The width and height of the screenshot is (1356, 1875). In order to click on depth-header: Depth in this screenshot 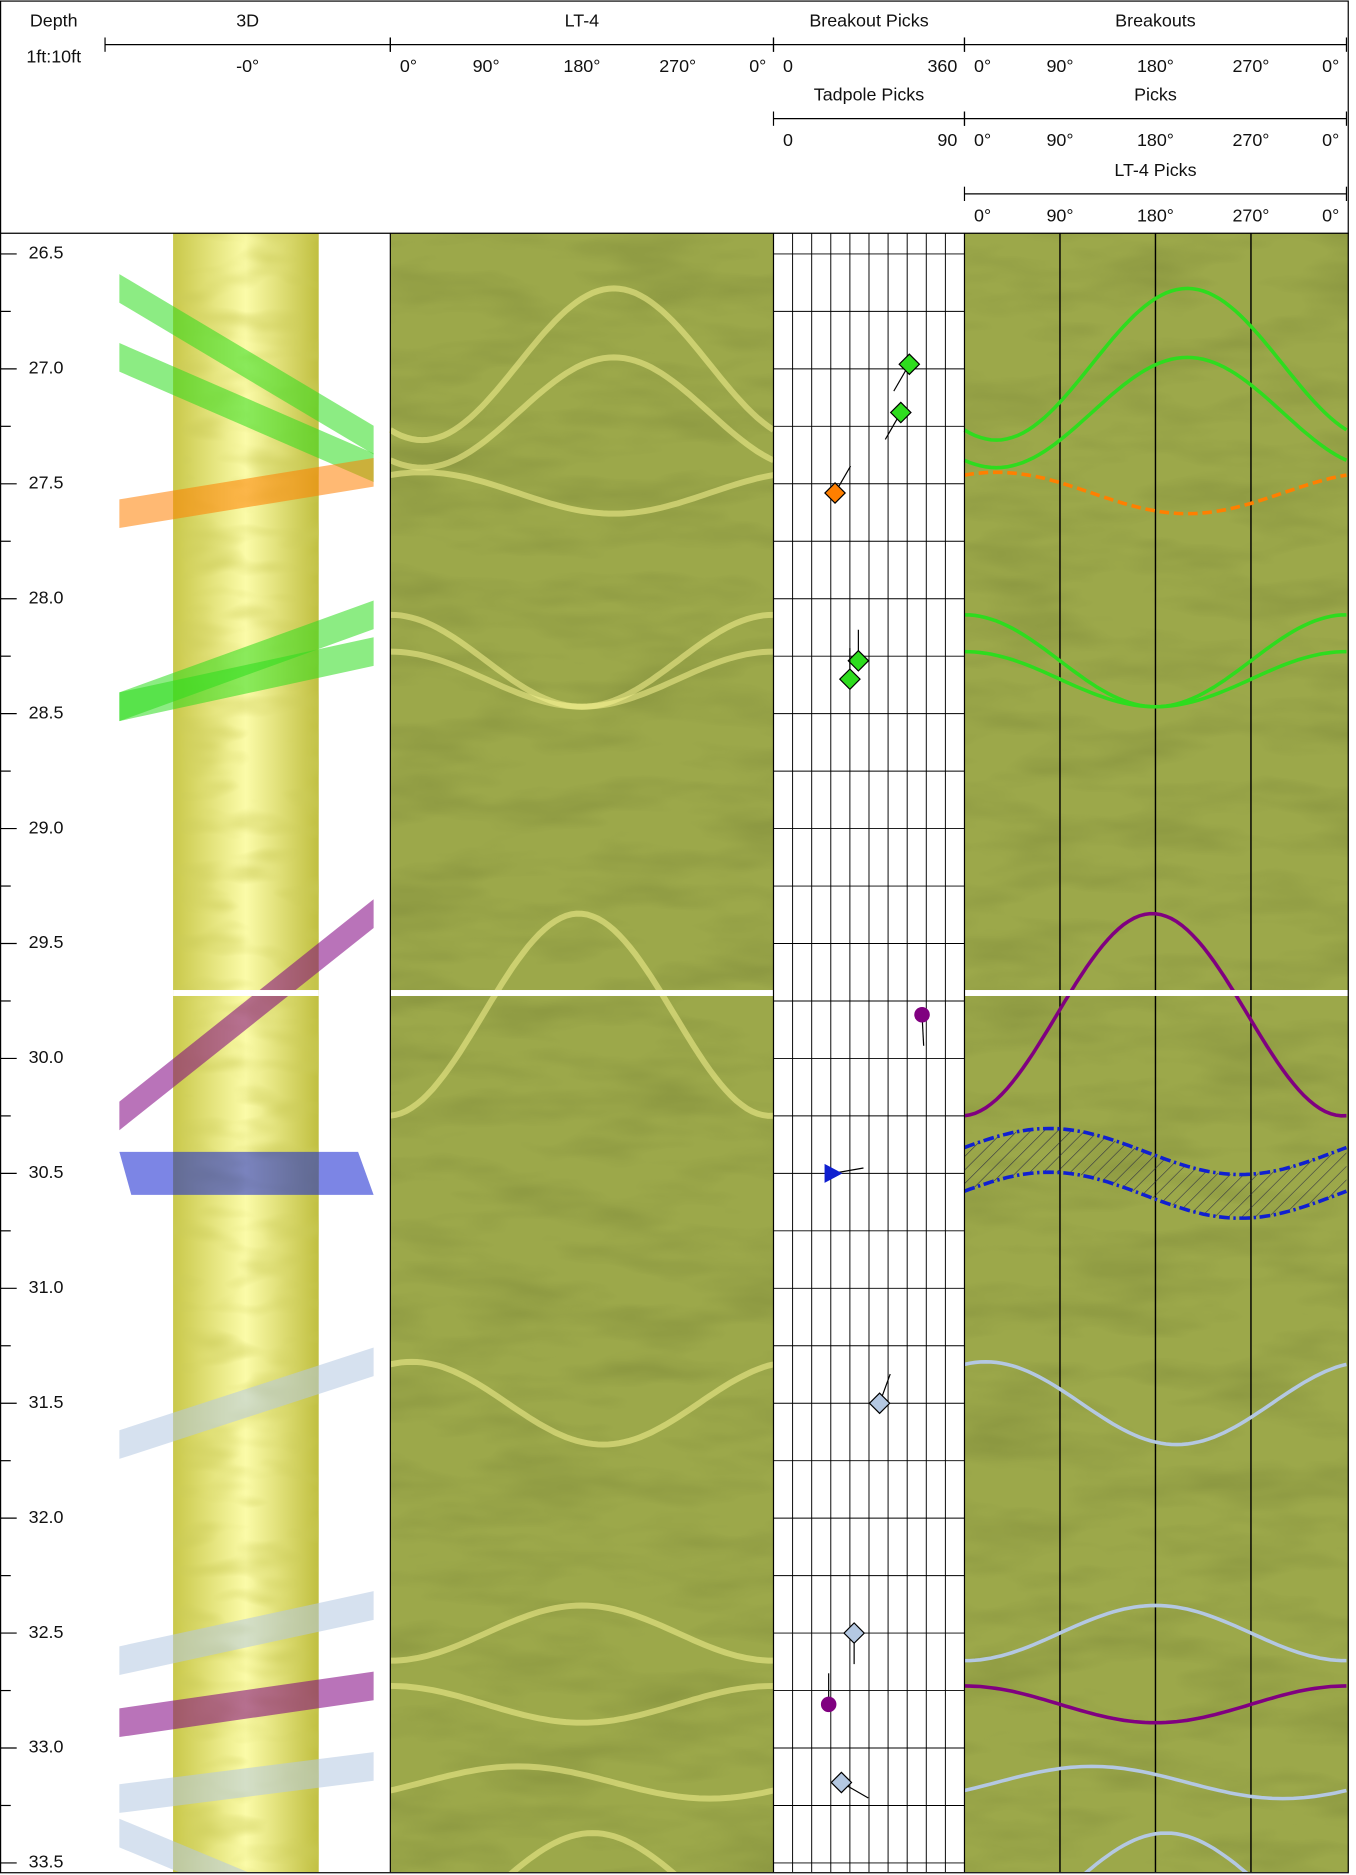, I will do `click(54, 21)`.